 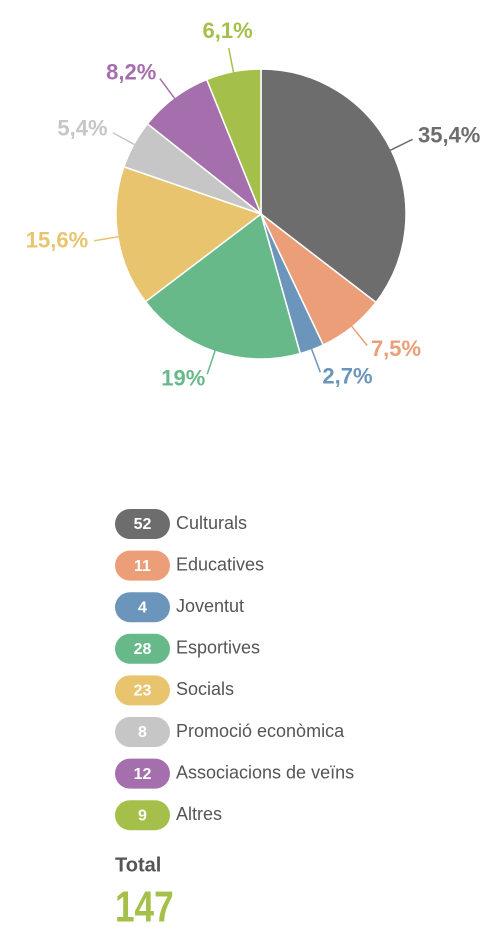 What do you see at coordinates (183, 378) in the screenshot?
I see `data-label: 19%` at bounding box center [183, 378].